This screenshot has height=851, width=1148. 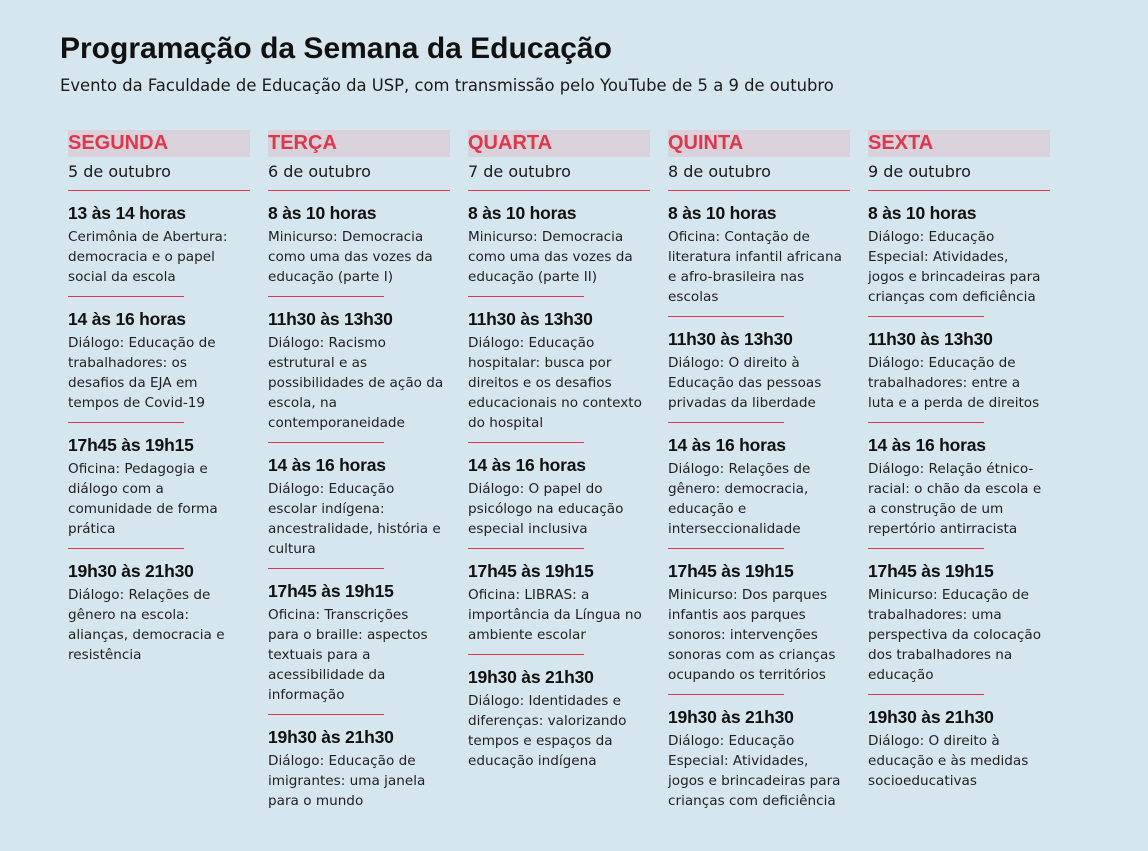 I want to click on event-description-line: Oficina: Contação de, so click(x=739, y=237).